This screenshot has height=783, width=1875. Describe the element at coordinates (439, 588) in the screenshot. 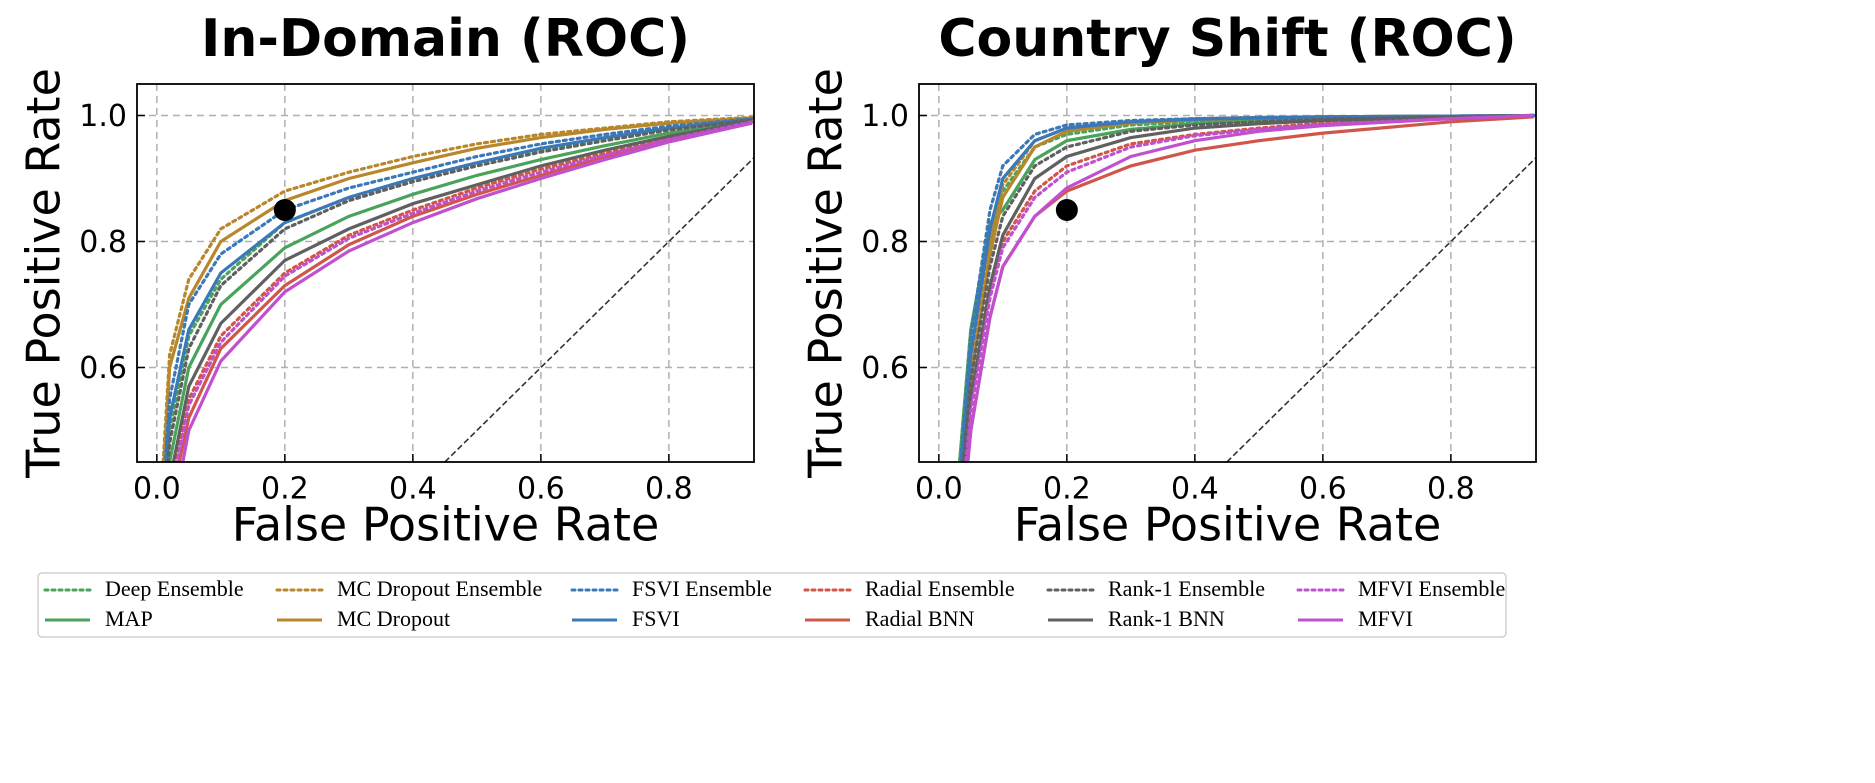

I see `legend-label: MC Dropout Ensemble` at that location.